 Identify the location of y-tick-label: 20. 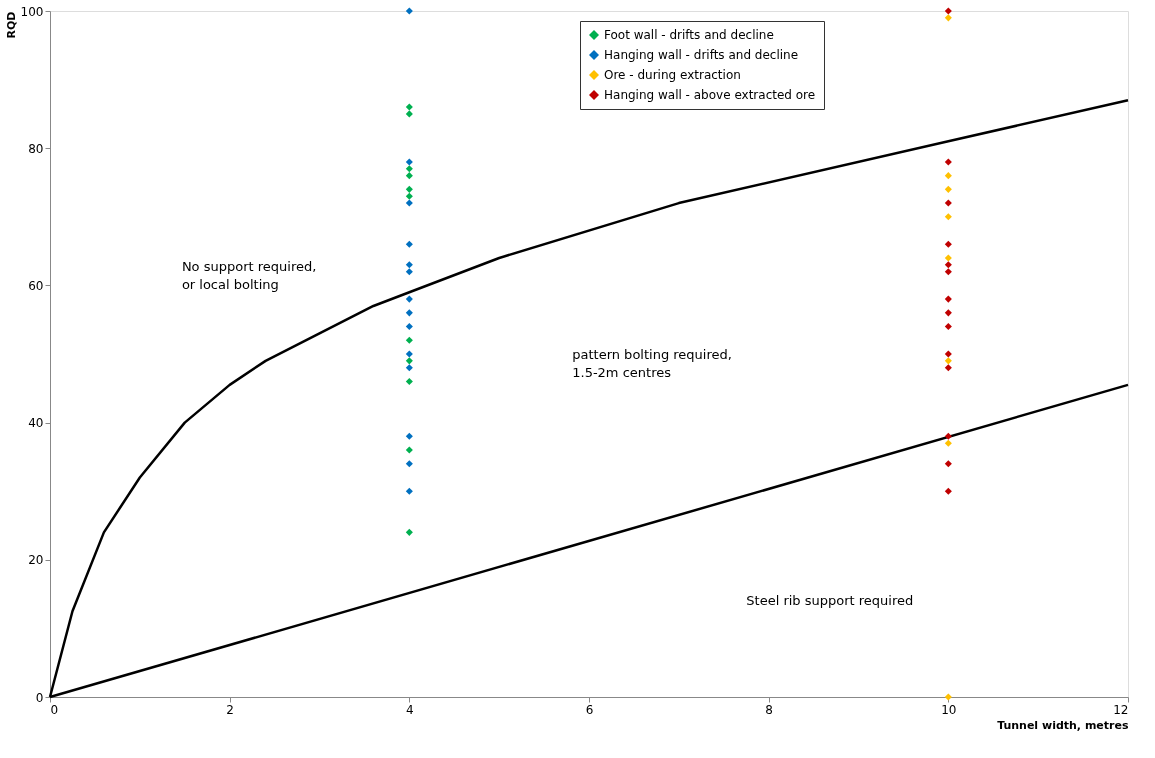
(36, 560).